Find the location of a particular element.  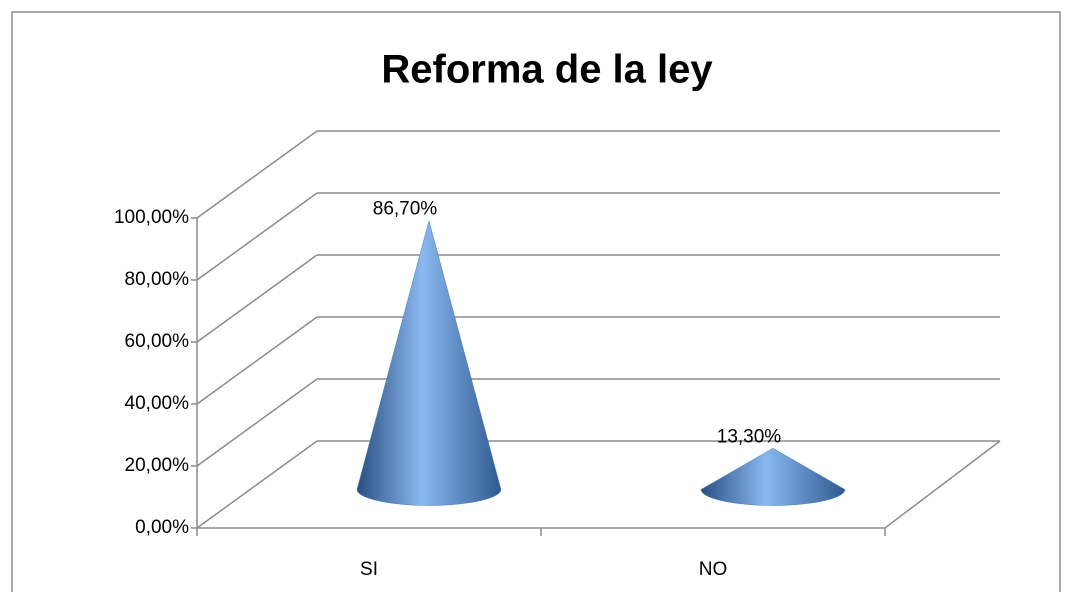

x-tick-label: SI is located at coordinates (369, 569).